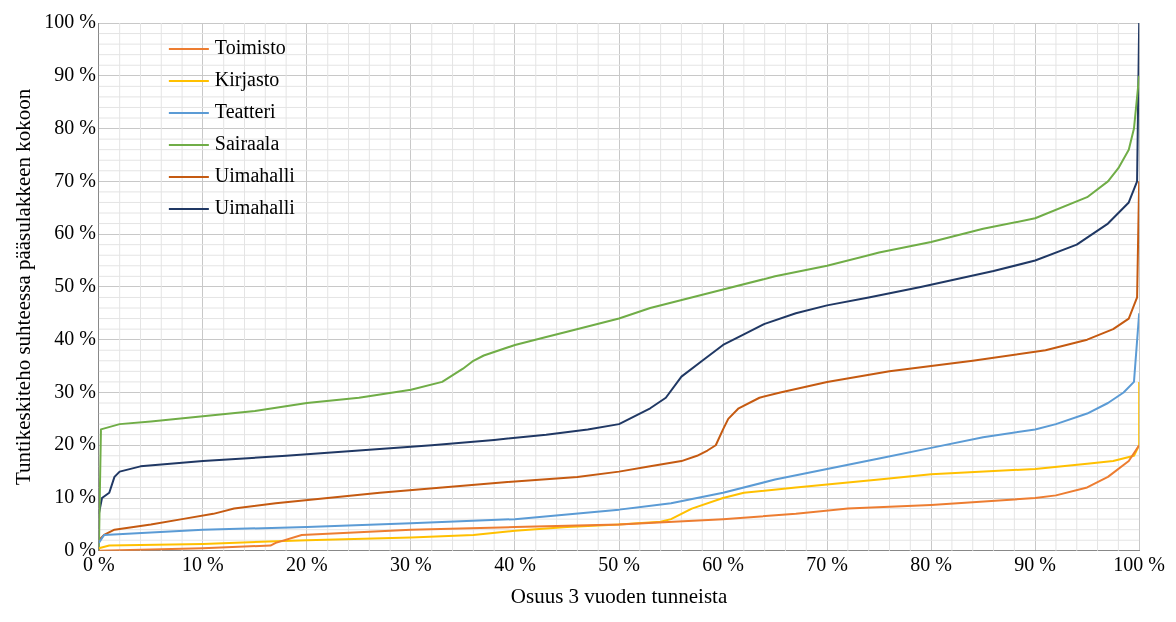 Image resolution: width=1176 pixels, height=622 pixels. I want to click on legend-label: Toimisto, so click(250, 47).